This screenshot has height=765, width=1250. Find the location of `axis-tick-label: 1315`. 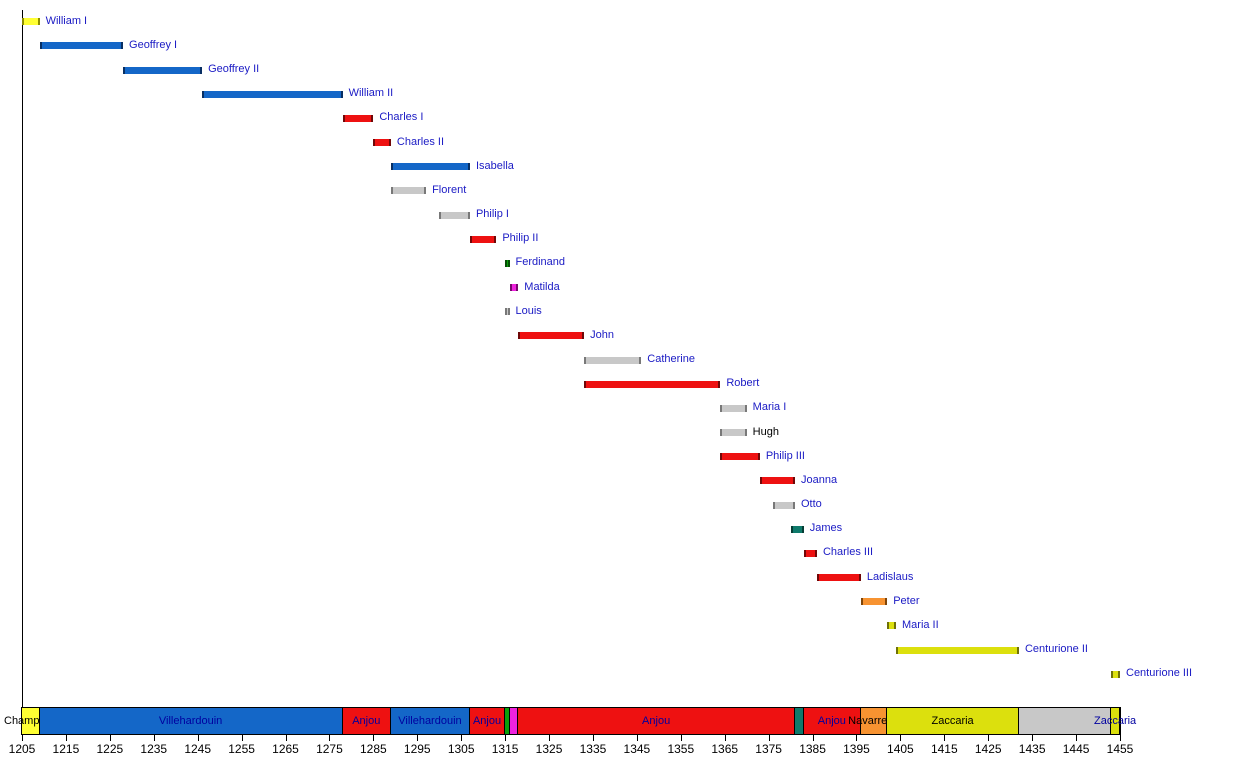

axis-tick-label: 1315 is located at coordinates (505, 749).